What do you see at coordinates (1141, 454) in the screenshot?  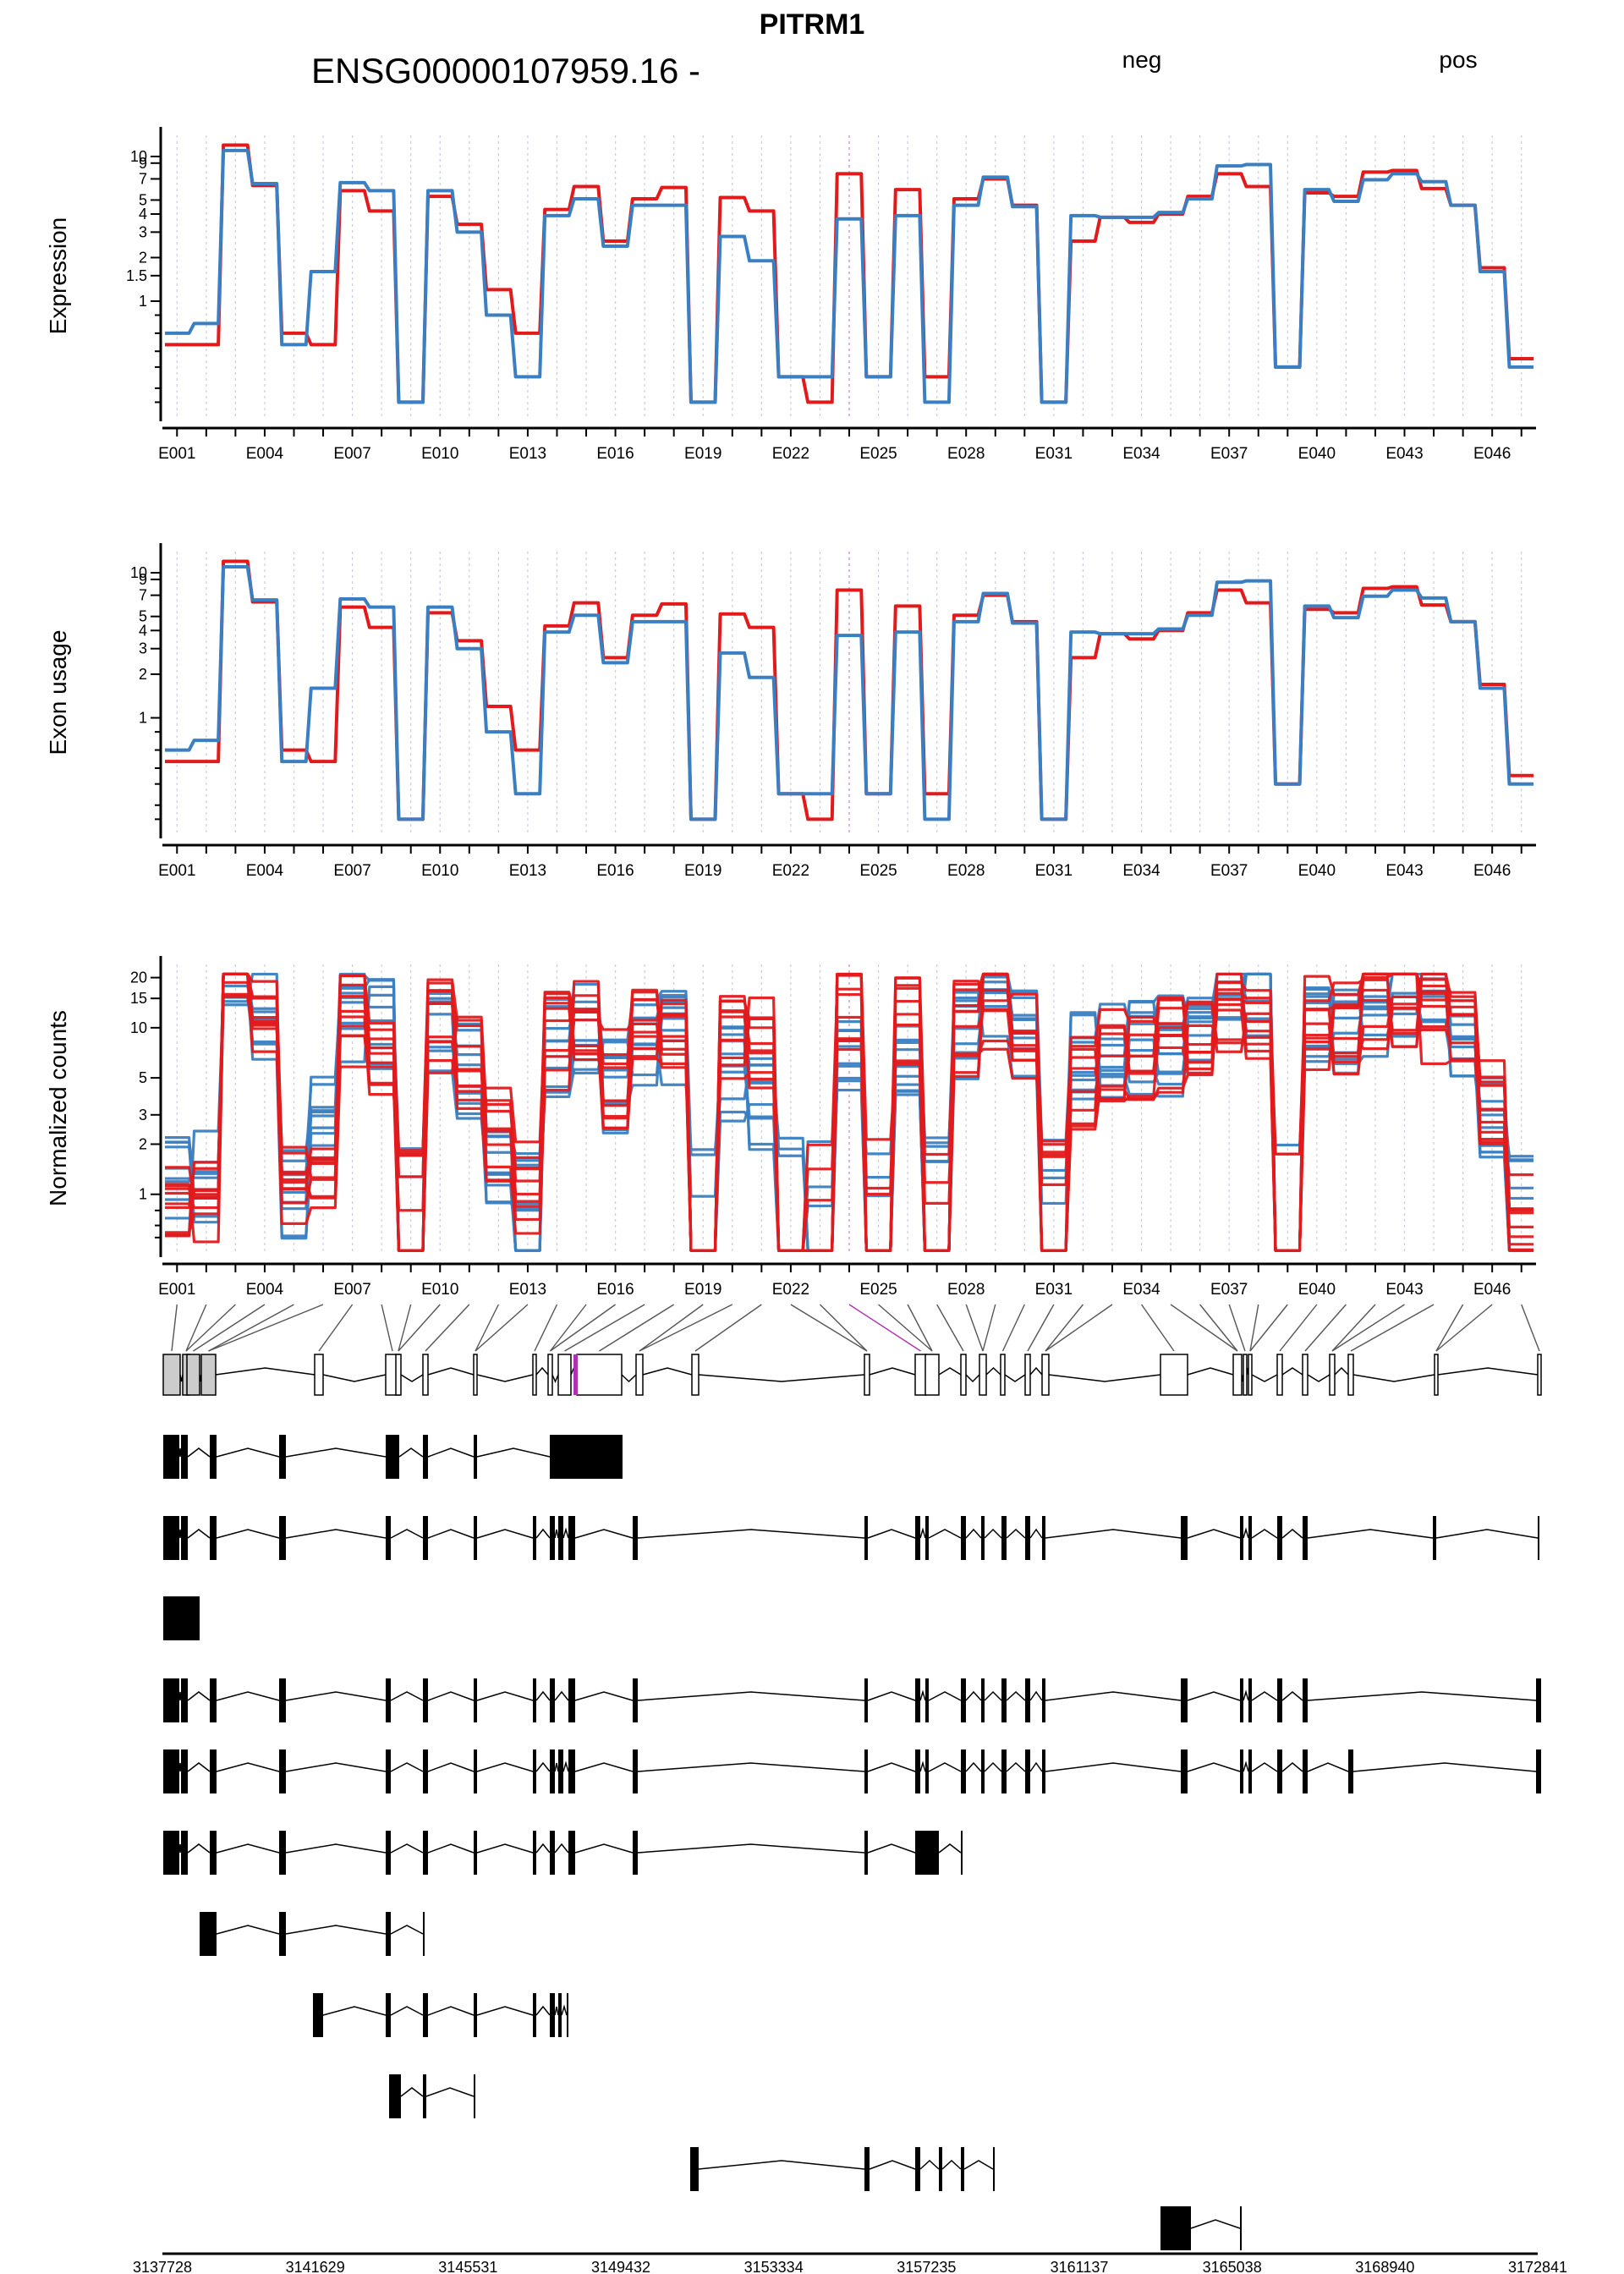 I see `x-tick-label: E034` at bounding box center [1141, 454].